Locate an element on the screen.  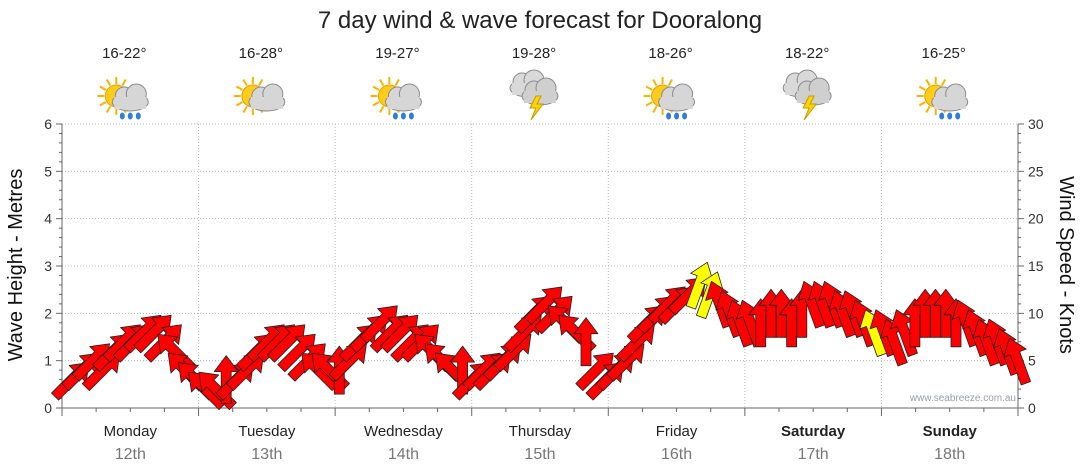
day-date-label: 16th is located at coordinates (676, 454).